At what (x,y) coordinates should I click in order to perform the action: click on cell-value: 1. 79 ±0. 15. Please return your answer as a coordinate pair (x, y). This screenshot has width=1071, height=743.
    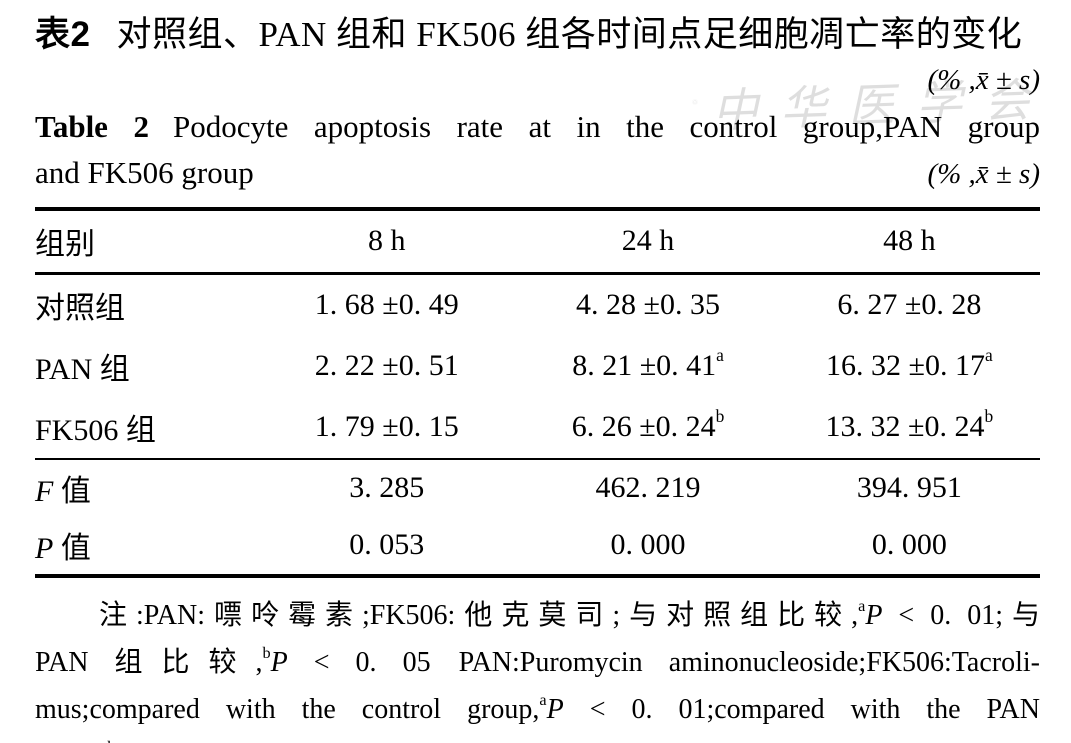
    Looking at the image, I should click on (386, 426).